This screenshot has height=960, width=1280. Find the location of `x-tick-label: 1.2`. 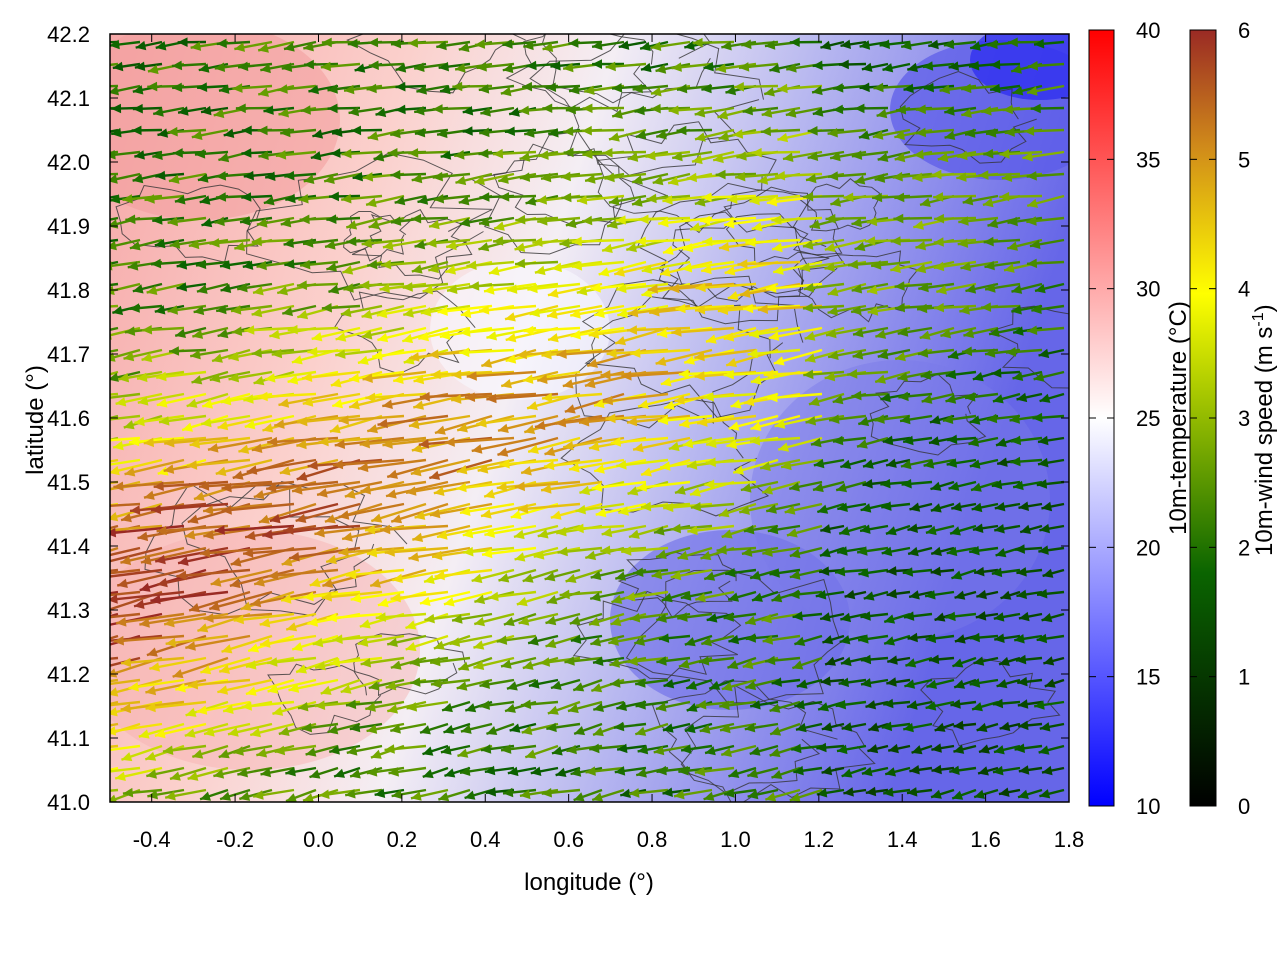

x-tick-label: 1.2 is located at coordinates (819, 839).